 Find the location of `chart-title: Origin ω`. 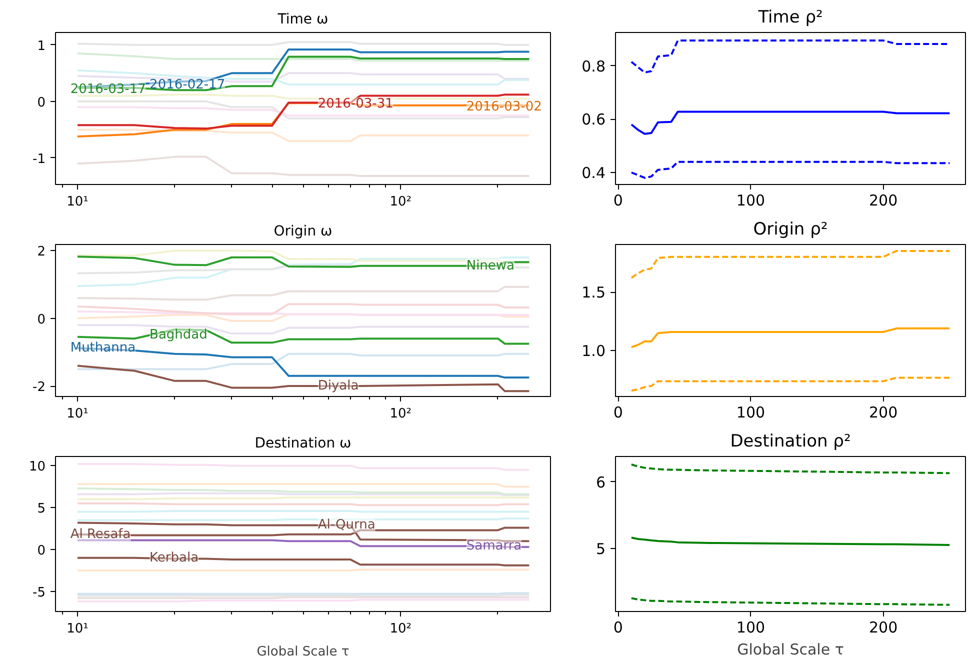

chart-title: Origin ω is located at coordinates (303, 232).